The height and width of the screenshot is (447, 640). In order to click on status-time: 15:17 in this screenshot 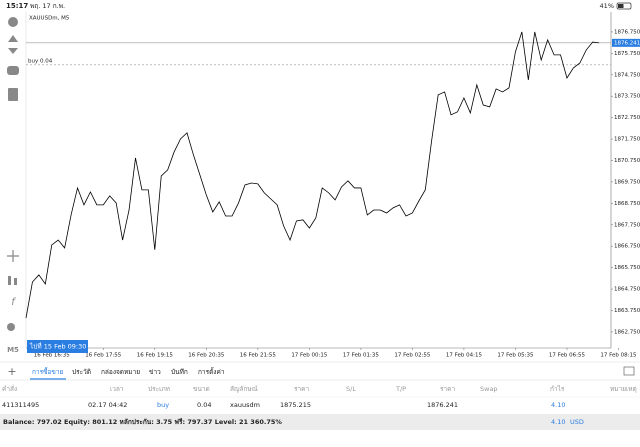, I will do `click(17, 6)`.